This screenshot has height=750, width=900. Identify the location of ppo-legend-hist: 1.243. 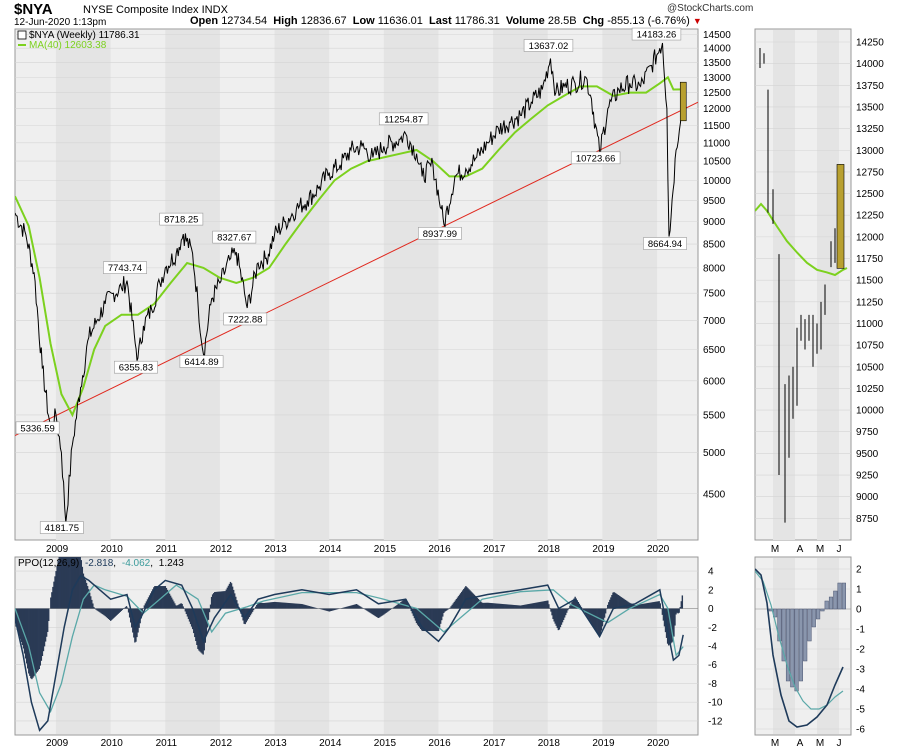
(171, 563).